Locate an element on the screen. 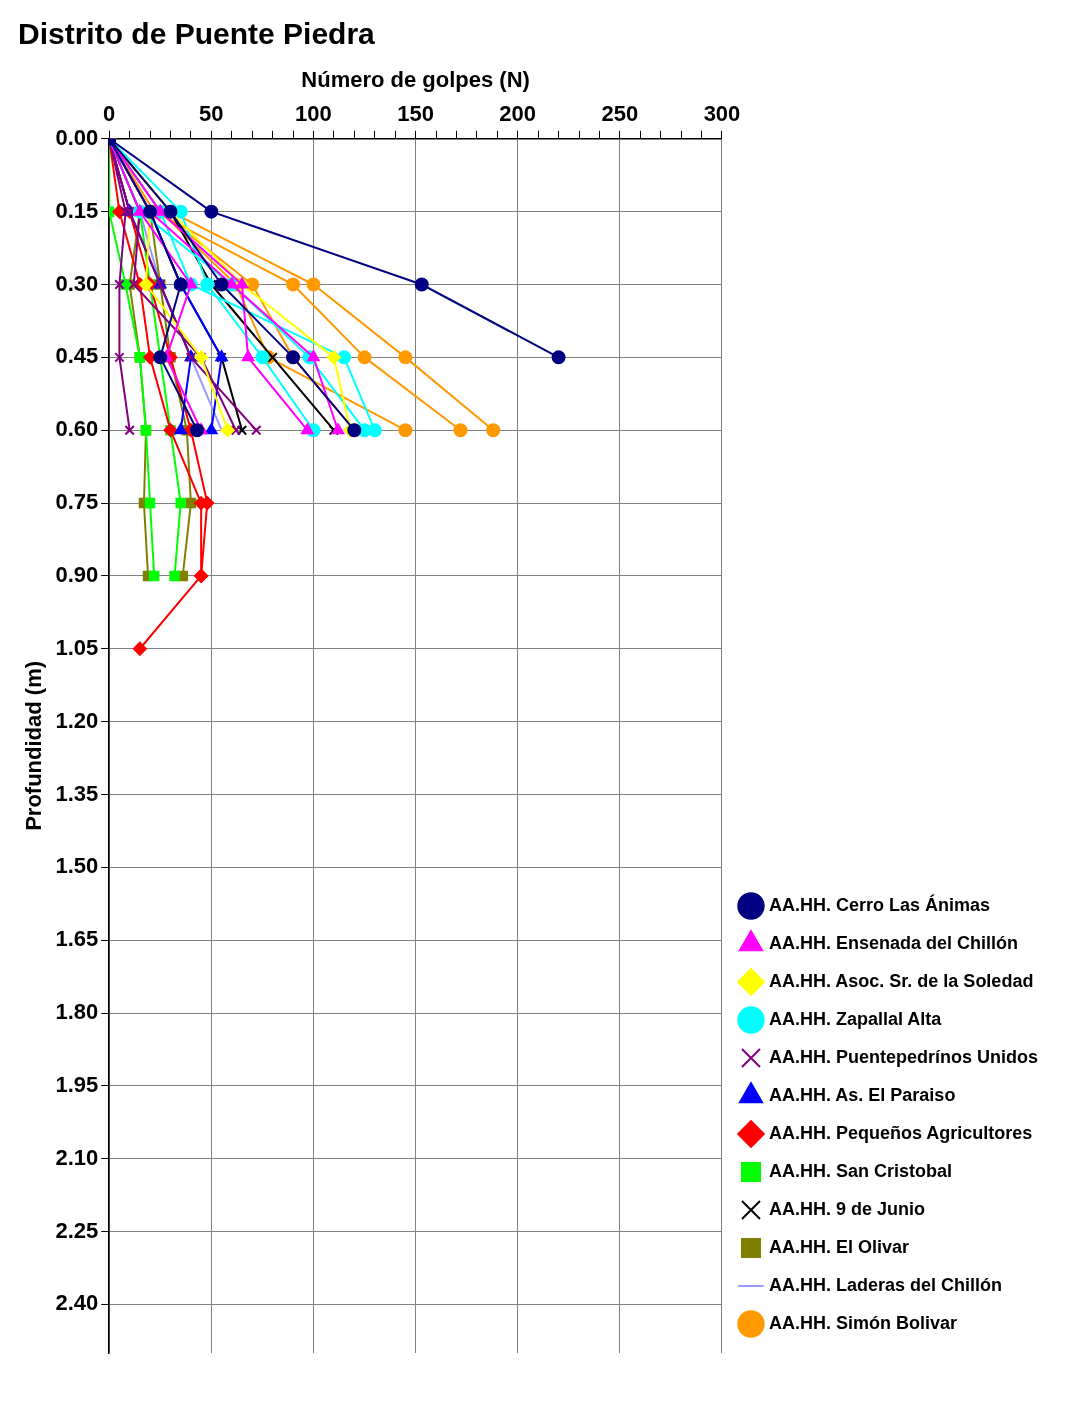 Image resolution: width=1081 pixels, height=1418 pixels. y-tick-label: 0.30 is located at coordinates (77, 283).